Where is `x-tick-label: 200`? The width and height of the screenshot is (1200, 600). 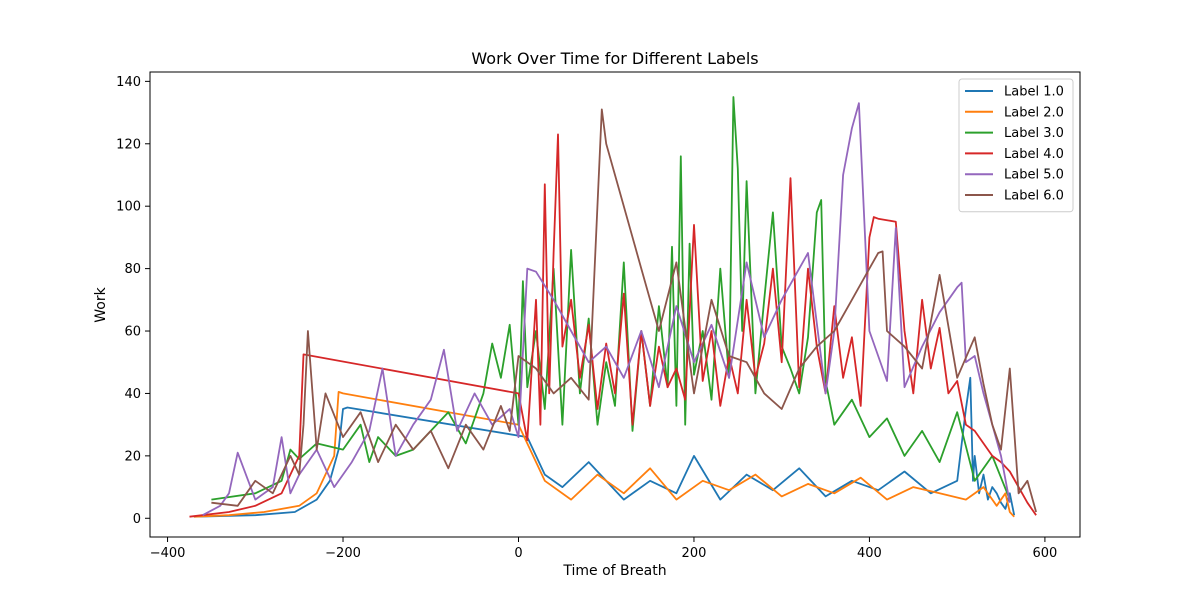 x-tick-label: 200 is located at coordinates (694, 553).